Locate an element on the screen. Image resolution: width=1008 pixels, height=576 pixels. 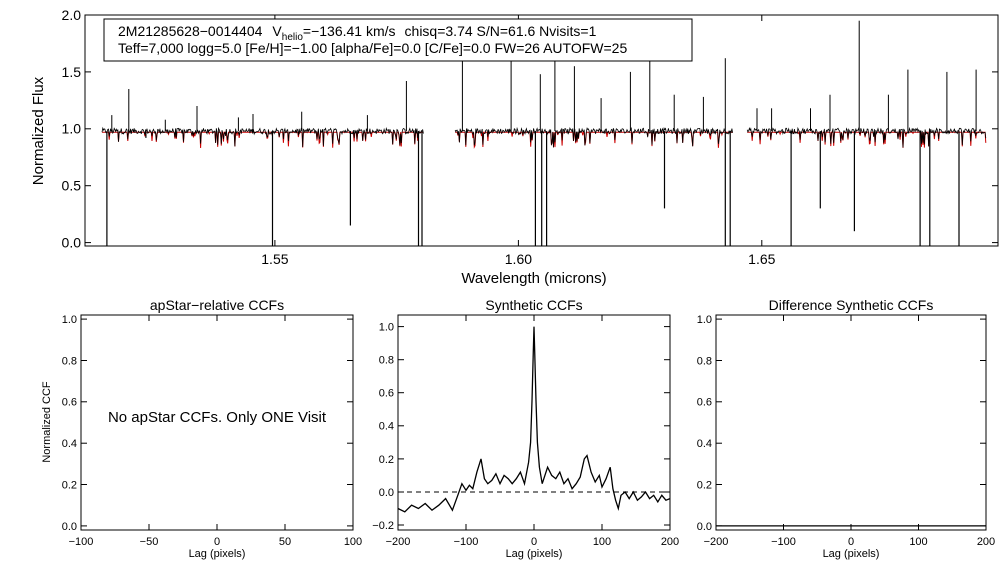
spectrum-y-axis-label: Normalized Flux is located at coordinates (38, 130).